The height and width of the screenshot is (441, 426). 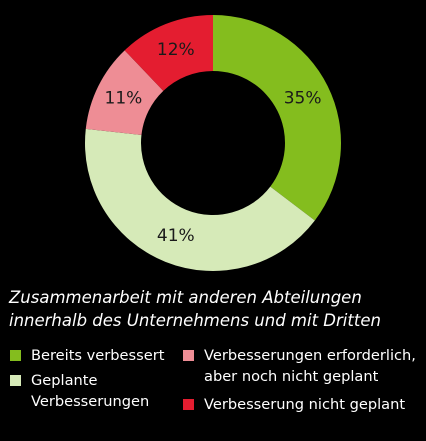 What do you see at coordinates (188, 355) in the screenshot?
I see `legend-swatch-pink` at bounding box center [188, 355].